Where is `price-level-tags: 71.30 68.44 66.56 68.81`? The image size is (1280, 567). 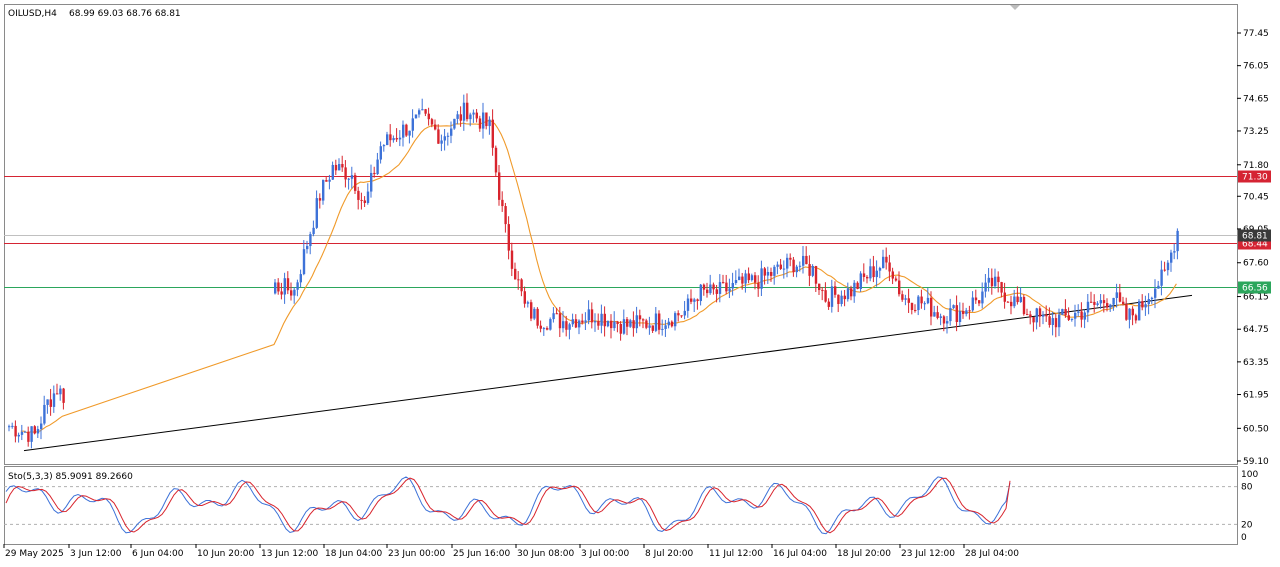
price-level-tags: 71.30 68.44 66.56 68.81 is located at coordinates (1254, 232).